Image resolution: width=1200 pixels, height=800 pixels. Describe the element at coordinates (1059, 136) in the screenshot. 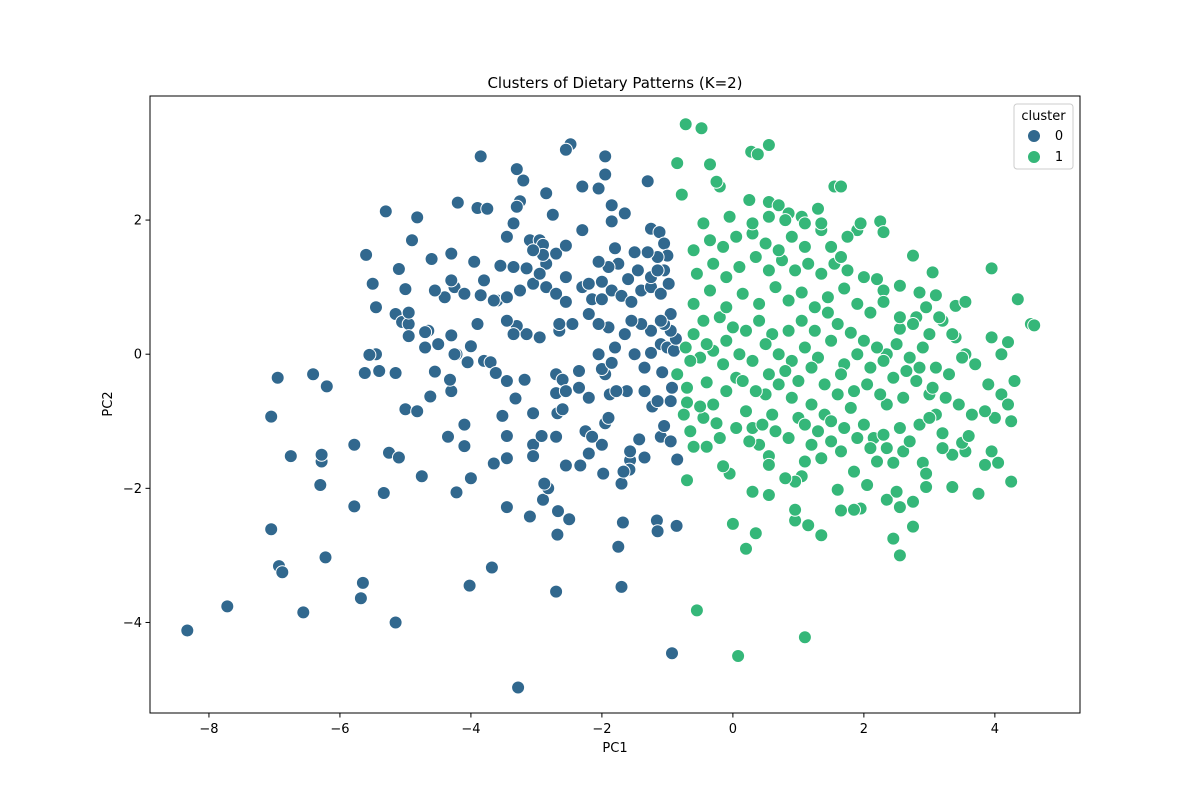

I see `legend-label-cluster-0: 0` at that location.